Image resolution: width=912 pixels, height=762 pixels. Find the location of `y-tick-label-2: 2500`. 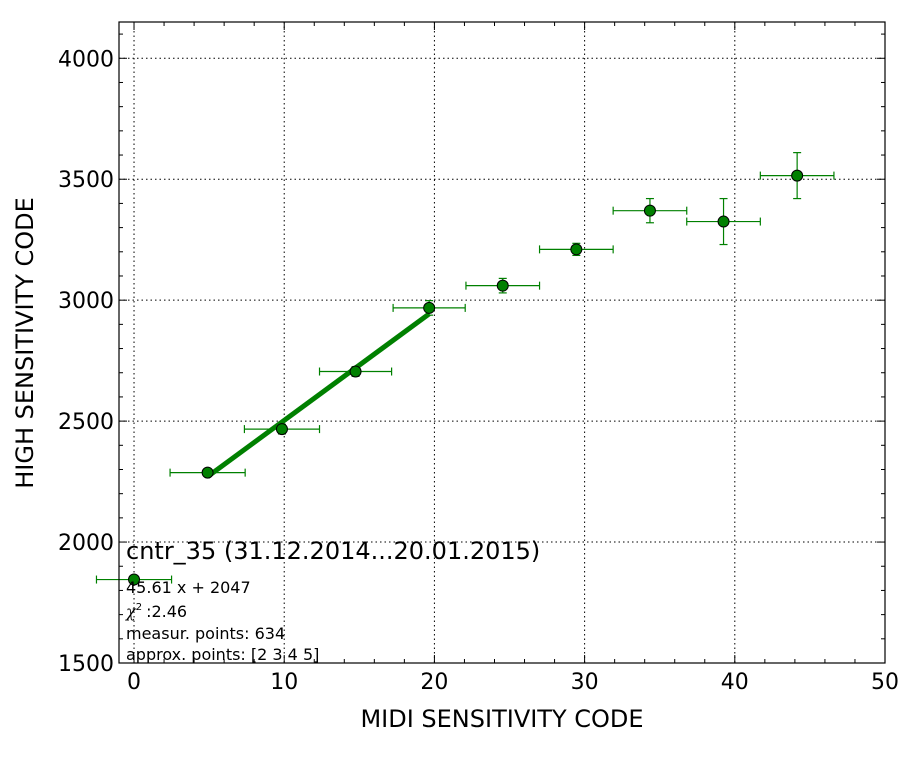

y-tick-label-2: 2500 is located at coordinates (86, 422).